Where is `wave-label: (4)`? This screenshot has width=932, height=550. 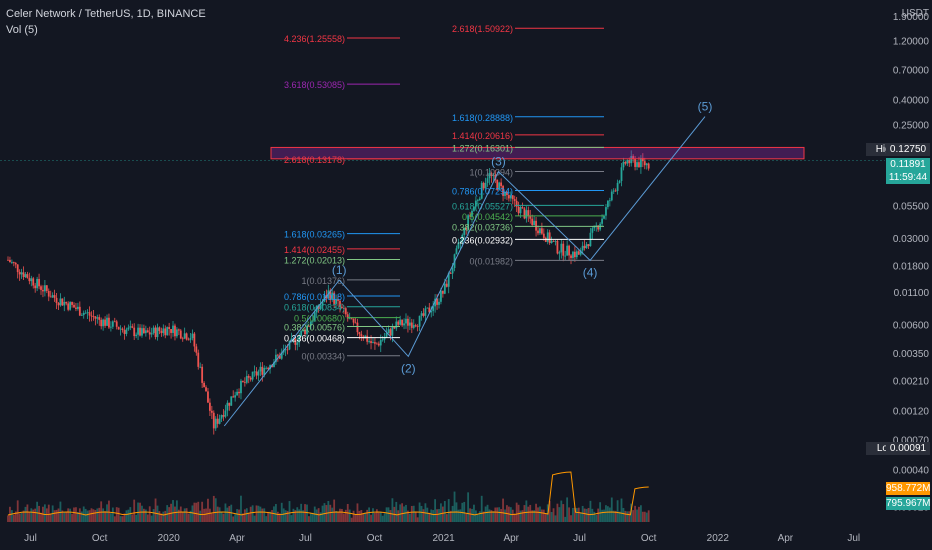 wave-label: (4) is located at coordinates (590, 272).